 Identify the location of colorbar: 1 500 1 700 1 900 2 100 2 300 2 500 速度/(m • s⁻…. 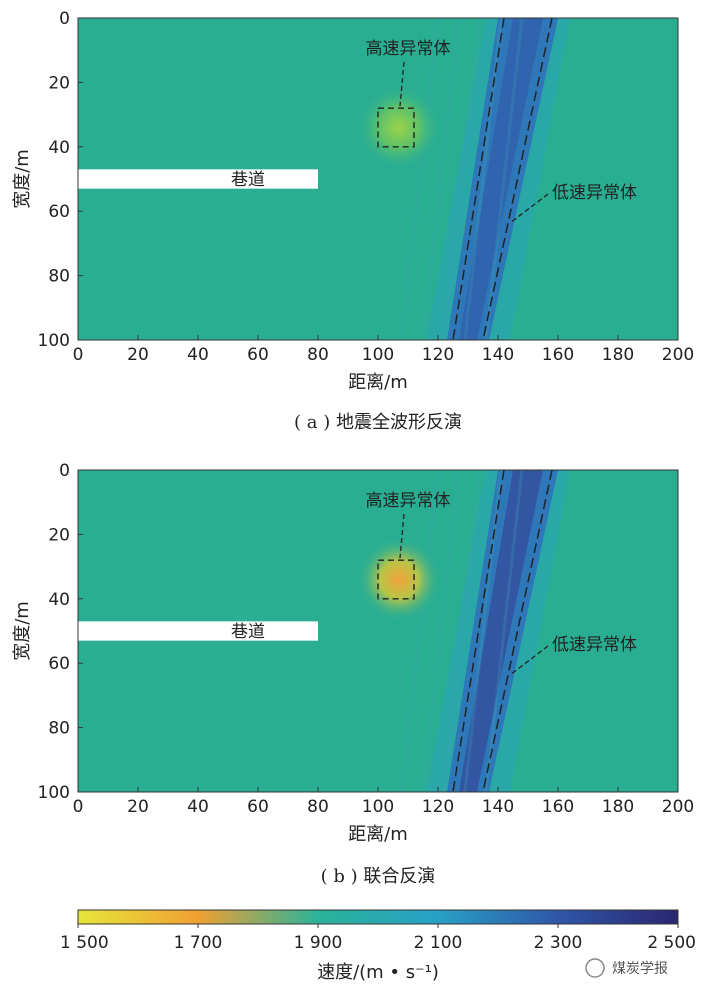
(378, 946).